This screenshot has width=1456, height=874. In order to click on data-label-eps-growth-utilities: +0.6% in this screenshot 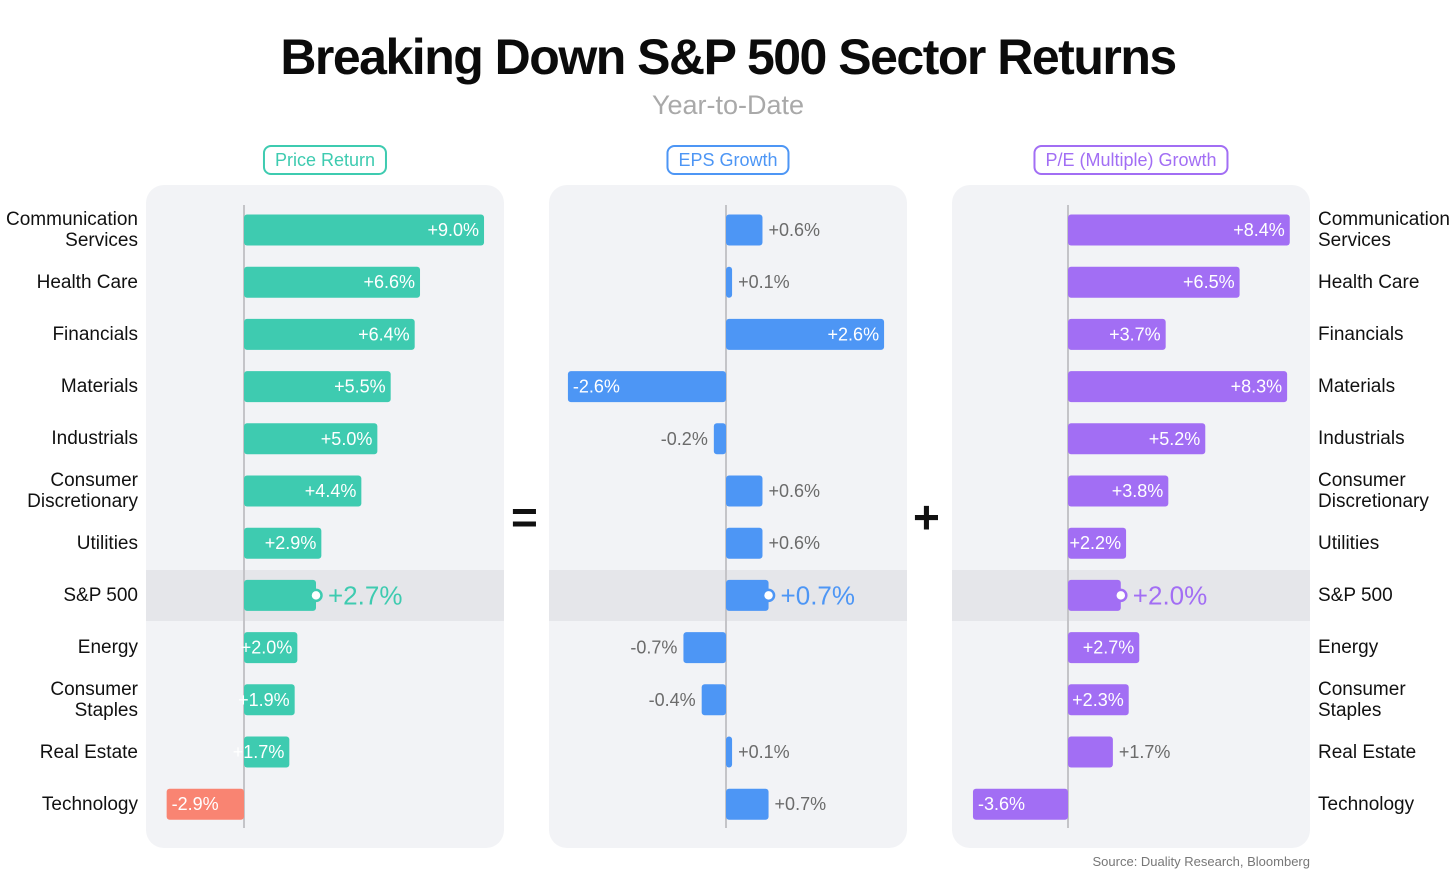, I will do `click(794, 543)`.